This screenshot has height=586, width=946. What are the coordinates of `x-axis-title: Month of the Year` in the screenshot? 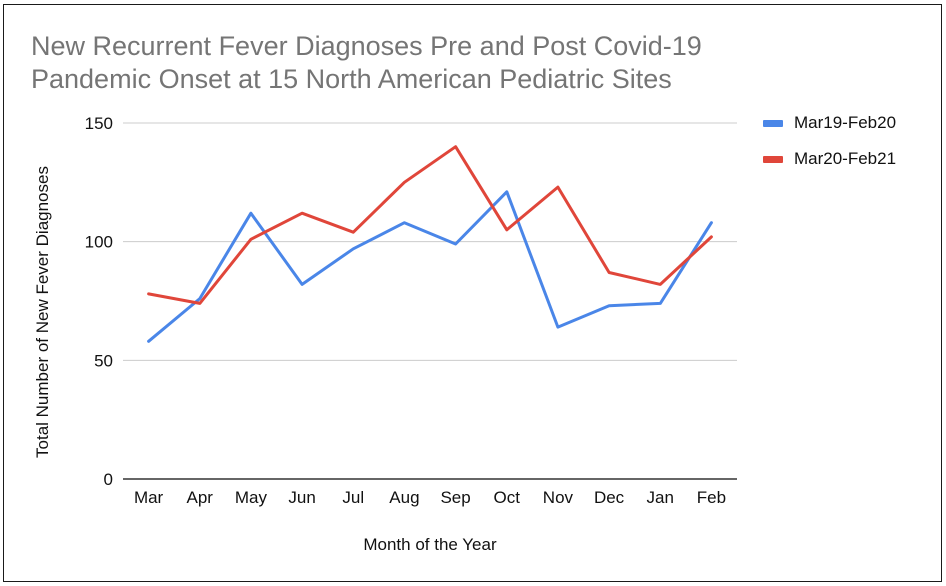 It's located at (430, 544).